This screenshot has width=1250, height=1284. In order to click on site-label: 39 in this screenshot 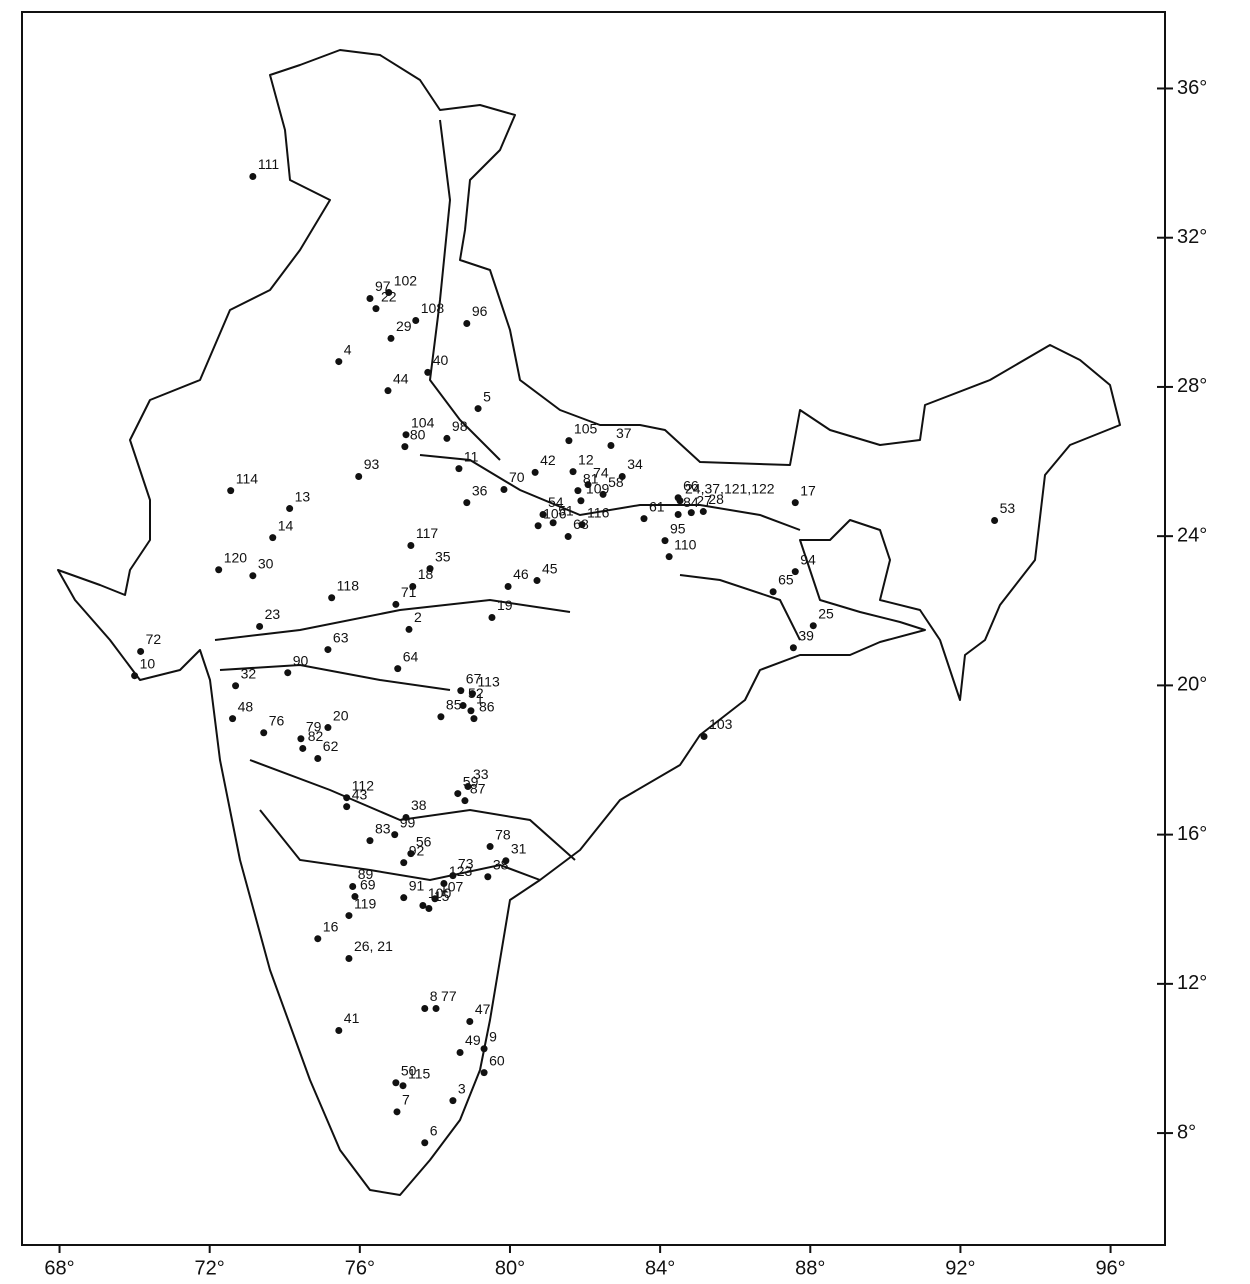, I will do `click(806, 635)`.